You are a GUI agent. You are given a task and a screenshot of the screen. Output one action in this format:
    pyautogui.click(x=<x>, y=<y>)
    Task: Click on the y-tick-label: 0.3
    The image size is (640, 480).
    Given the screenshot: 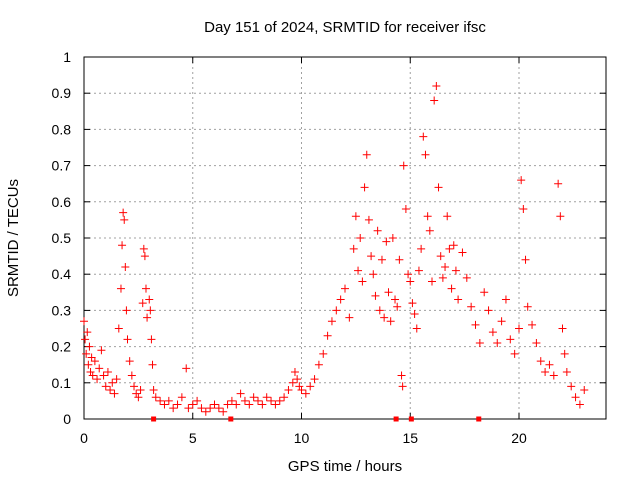 What is the action you would take?
    pyautogui.click(x=62, y=310)
    